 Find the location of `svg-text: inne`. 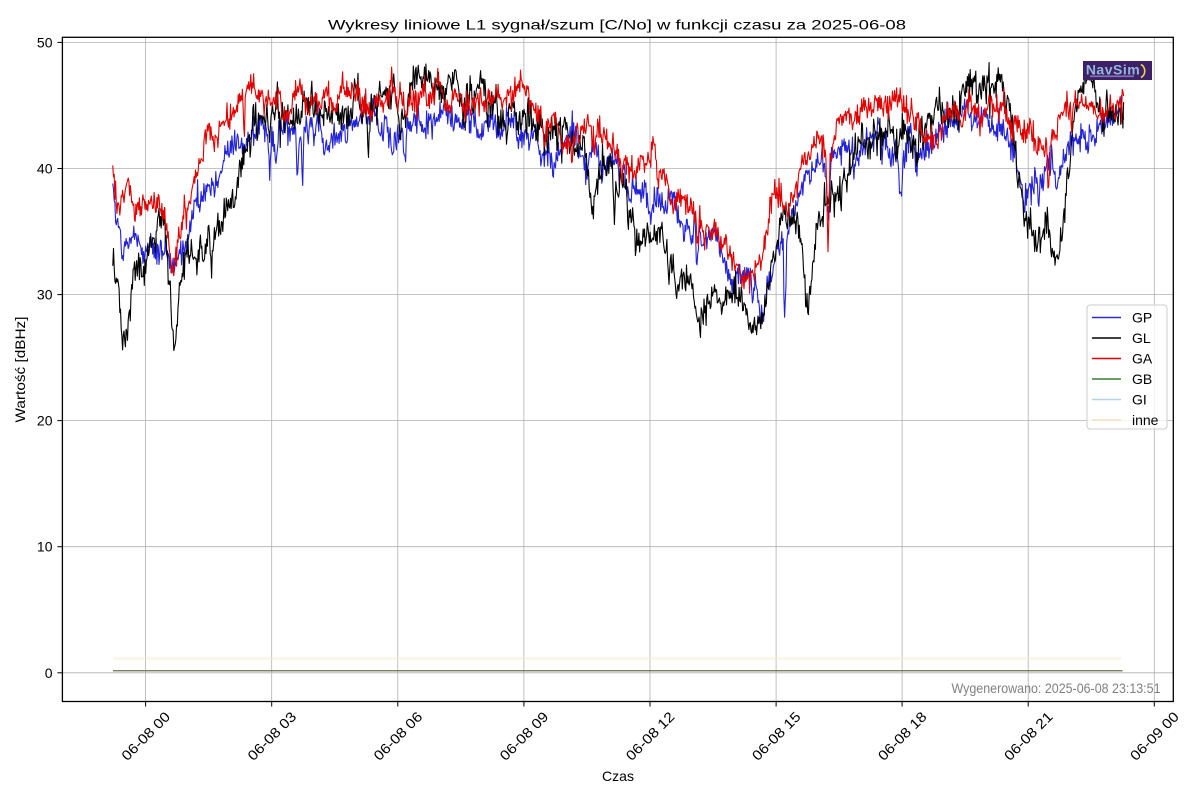

svg-text: inne is located at coordinates (1145, 420).